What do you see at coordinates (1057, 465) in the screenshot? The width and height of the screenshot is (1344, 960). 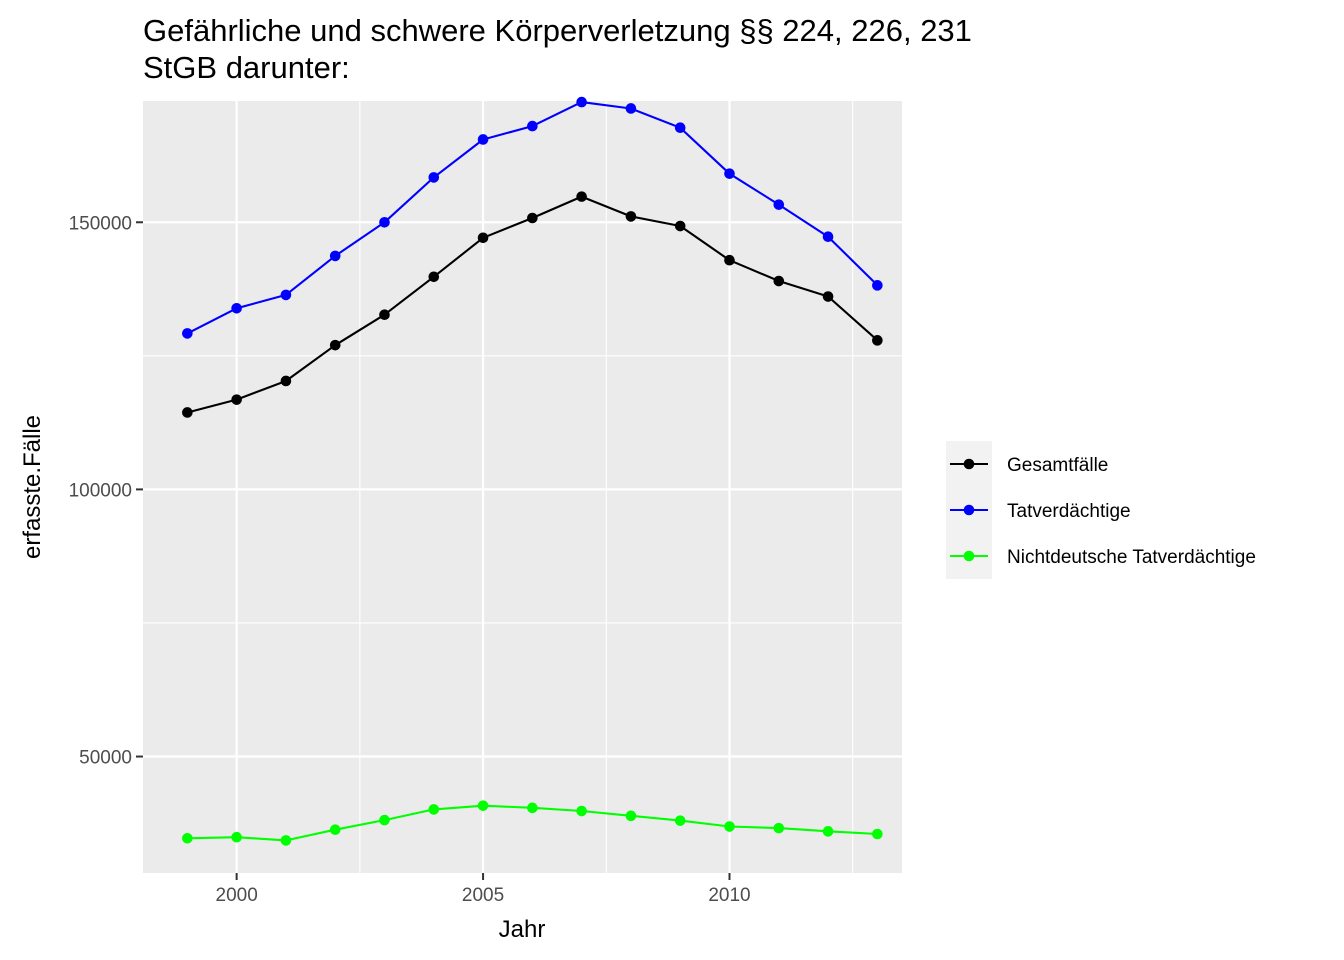 I see `legend-label: Gesamtfälle` at bounding box center [1057, 465].